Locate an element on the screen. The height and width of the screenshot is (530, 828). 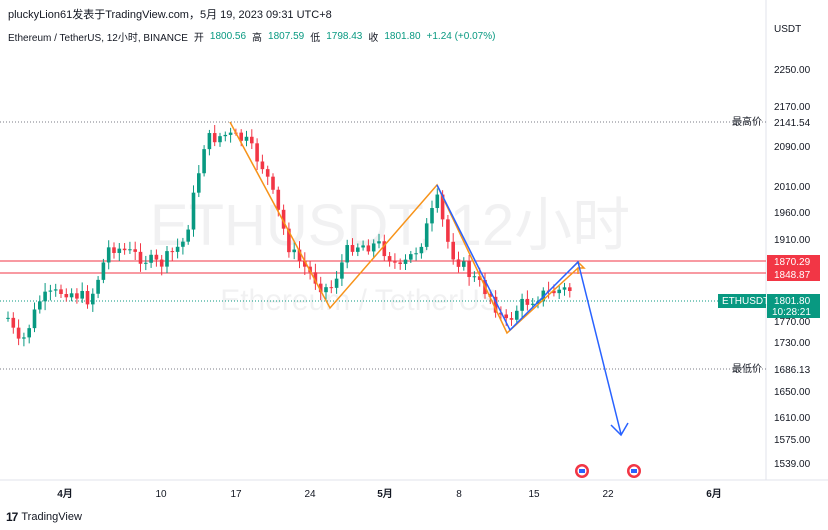
symbol-tag: ETHUSDT is located at coordinates (745, 301).